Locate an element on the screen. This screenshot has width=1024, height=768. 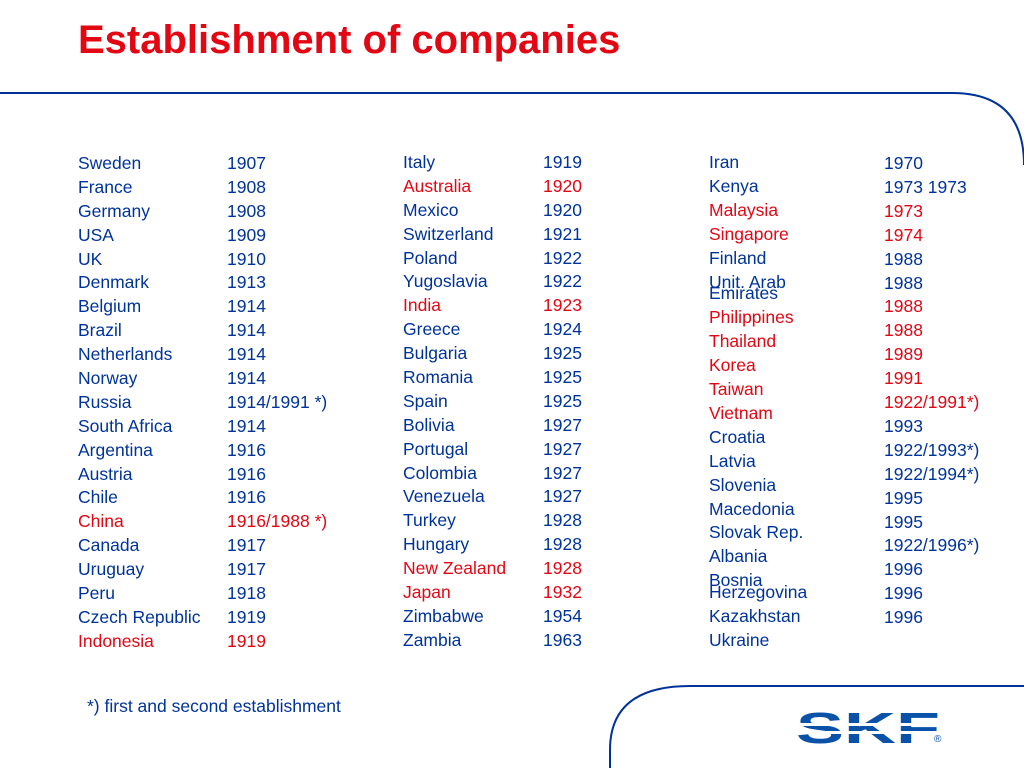
country-name: Taiwan is located at coordinates (736, 389).